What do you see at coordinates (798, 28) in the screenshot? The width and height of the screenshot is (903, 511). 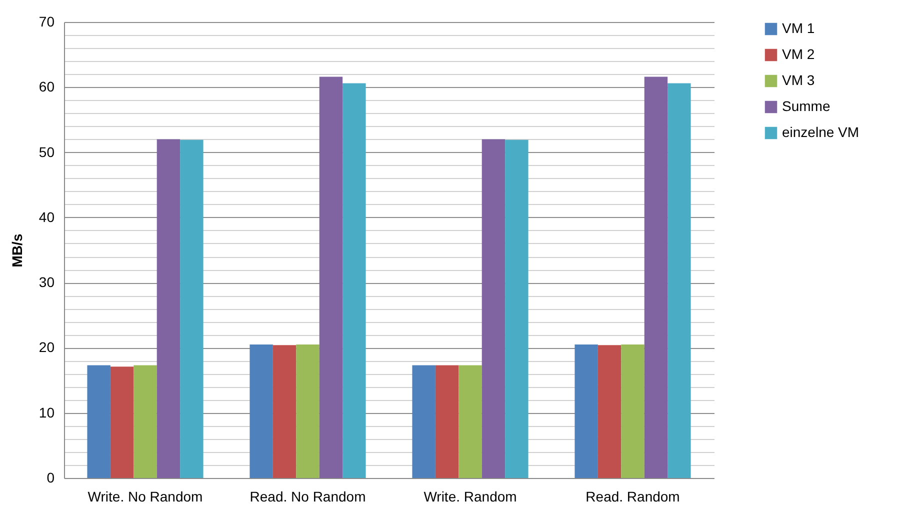 I see `legend-label: VM 1` at bounding box center [798, 28].